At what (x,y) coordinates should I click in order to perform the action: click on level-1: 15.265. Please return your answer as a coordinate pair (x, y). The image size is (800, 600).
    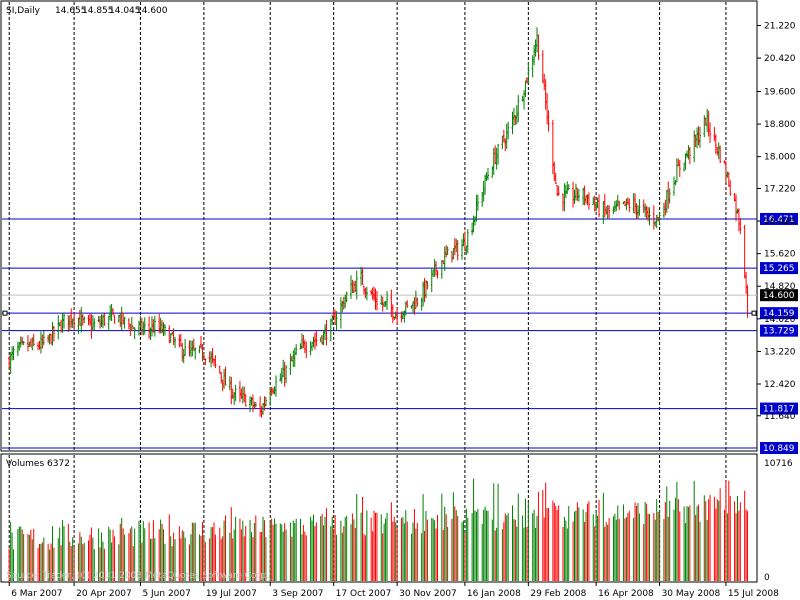
    Looking at the image, I should click on (400, 268).